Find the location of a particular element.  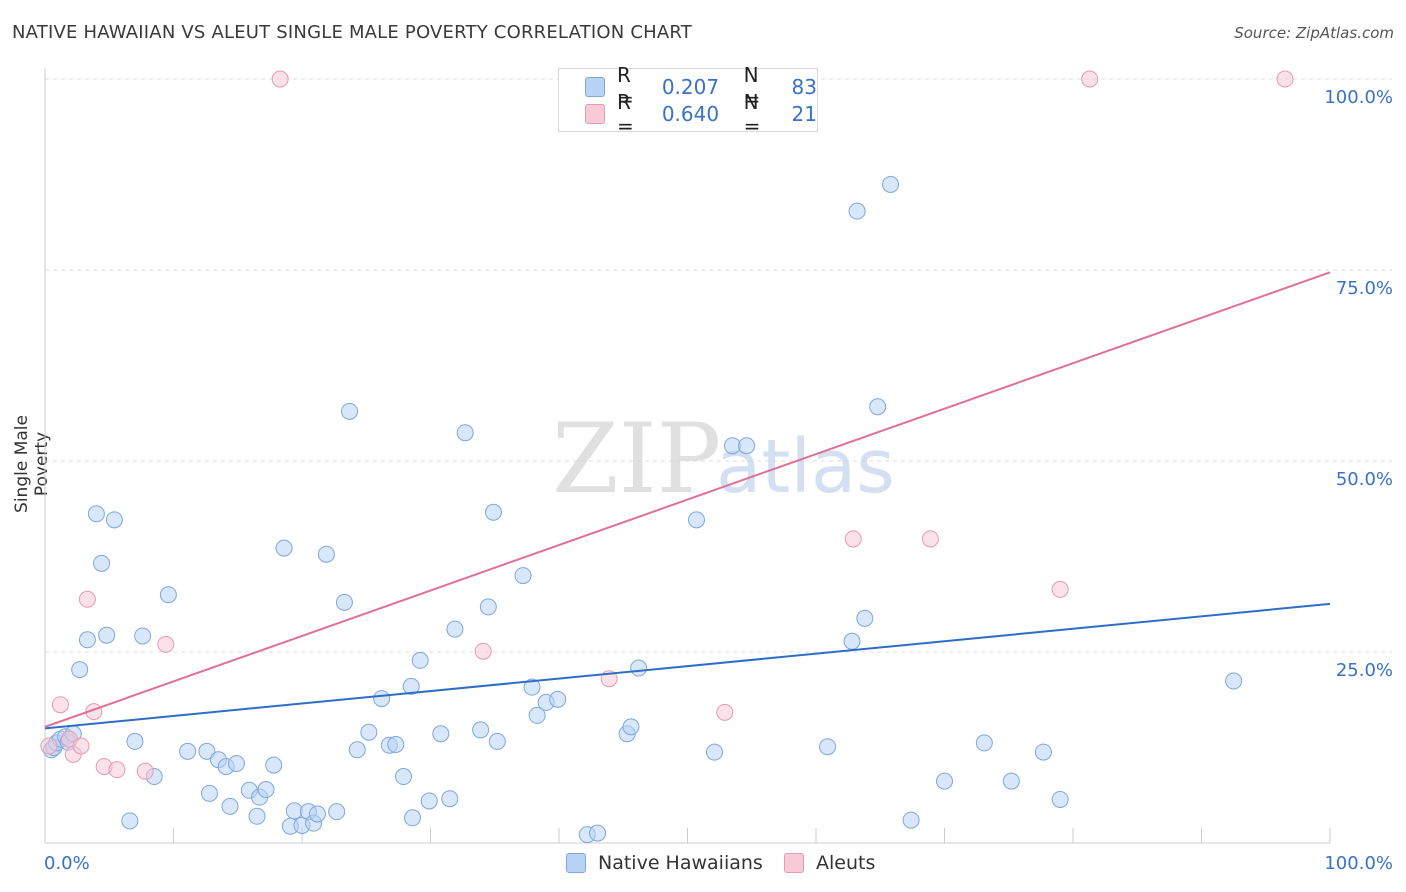

legend-label-aleuts: Aleuts is located at coordinates (846, 863).